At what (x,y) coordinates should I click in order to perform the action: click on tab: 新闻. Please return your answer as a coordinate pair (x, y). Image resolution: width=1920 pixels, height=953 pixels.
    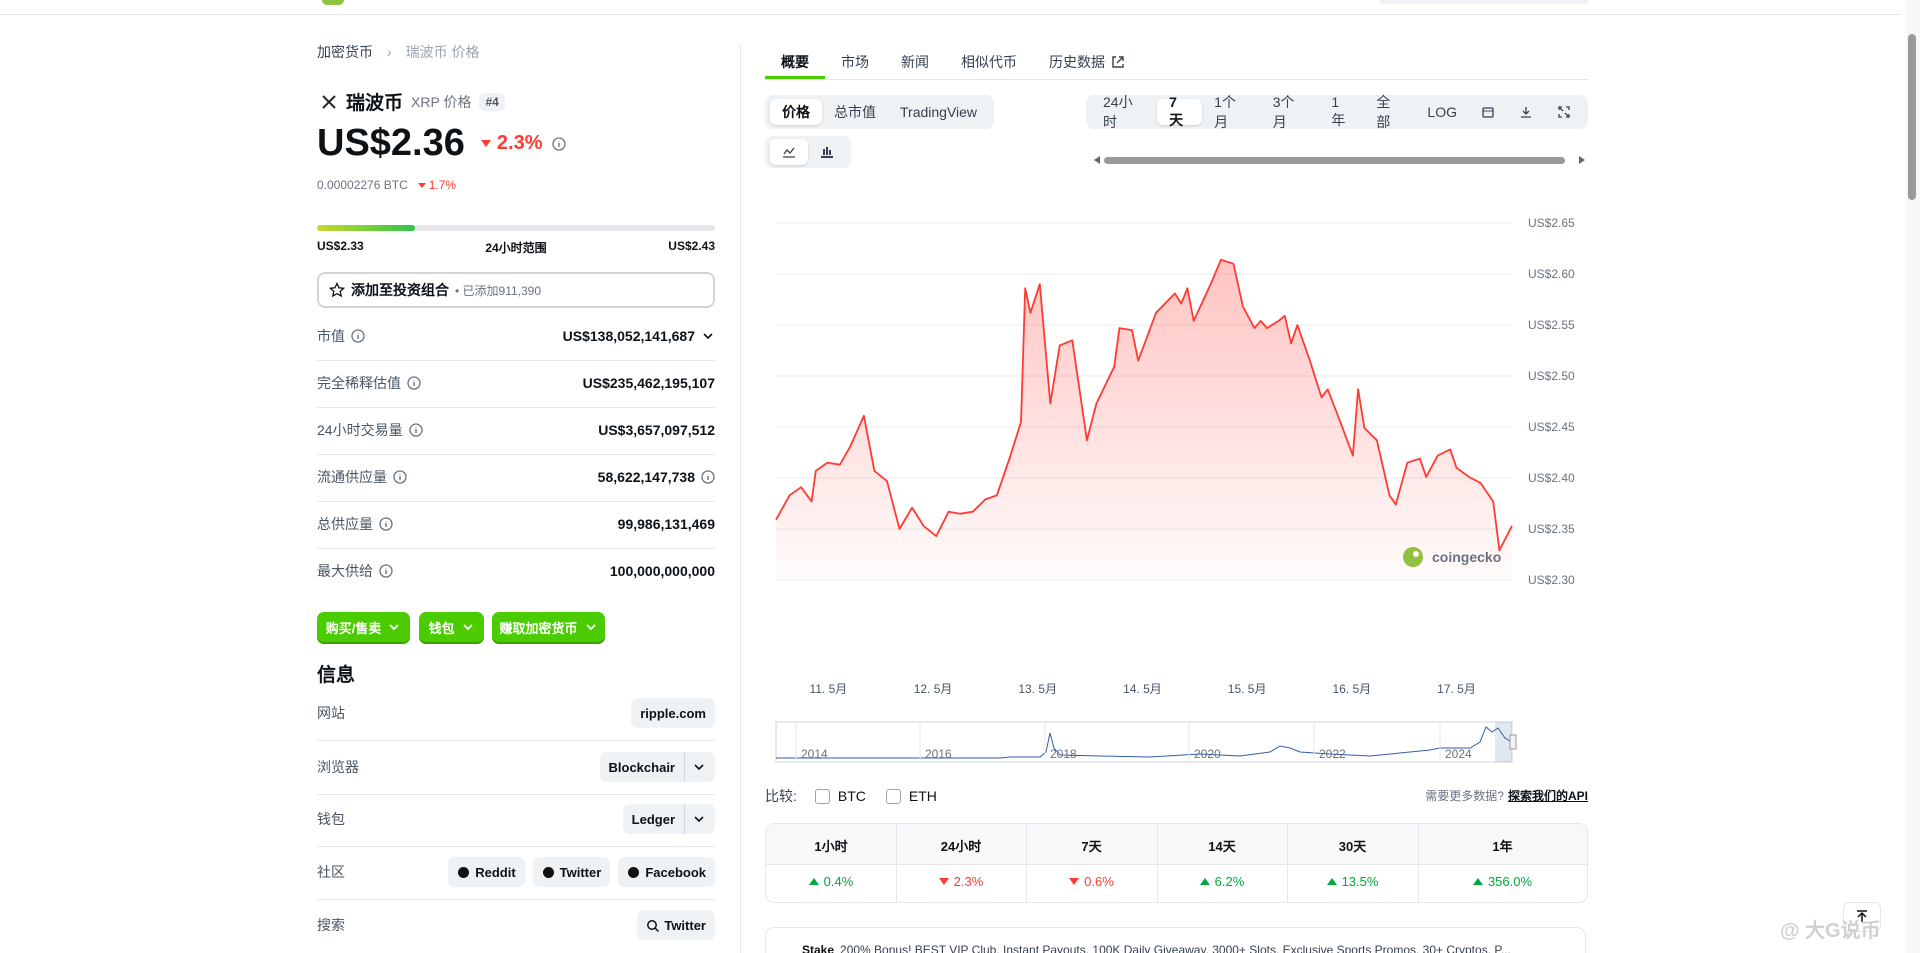
    Looking at the image, I should click on (915, 62).